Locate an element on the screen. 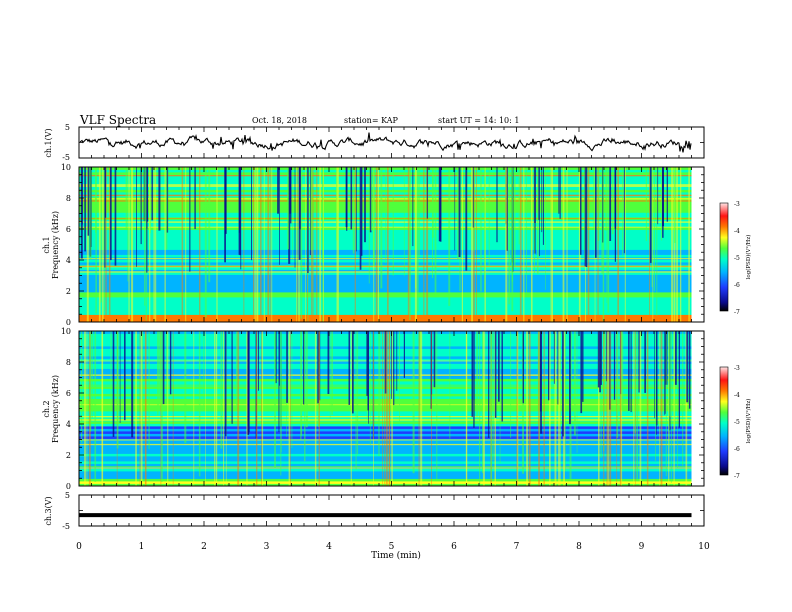 This screenshot has width=792, height=612. cbar1-tick-m4: -4 is located at coordinates (737, 231).